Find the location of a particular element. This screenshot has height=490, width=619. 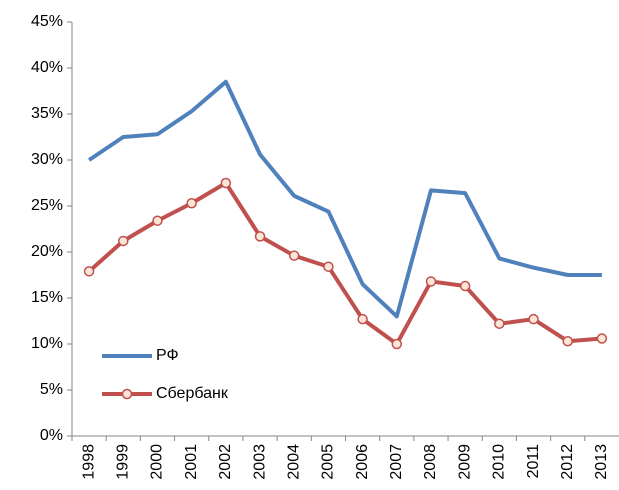

x-tick-label: 2011 is located at coordinates (533, 461).